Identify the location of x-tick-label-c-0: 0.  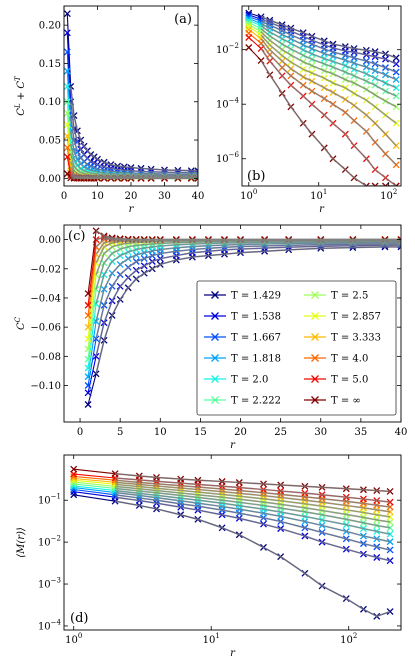
(80, 432).